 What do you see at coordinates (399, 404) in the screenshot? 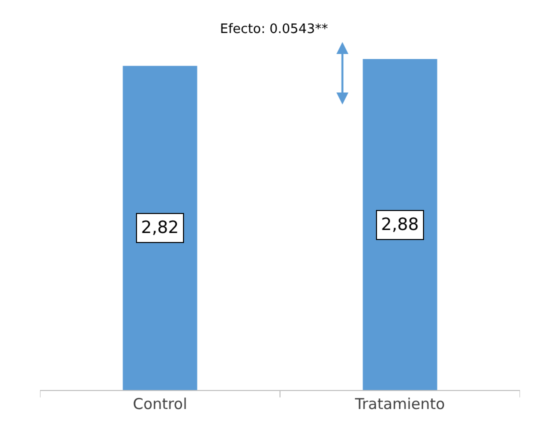
I see `x-tick-label: Tratamiento` at bounding box center [399, 404].